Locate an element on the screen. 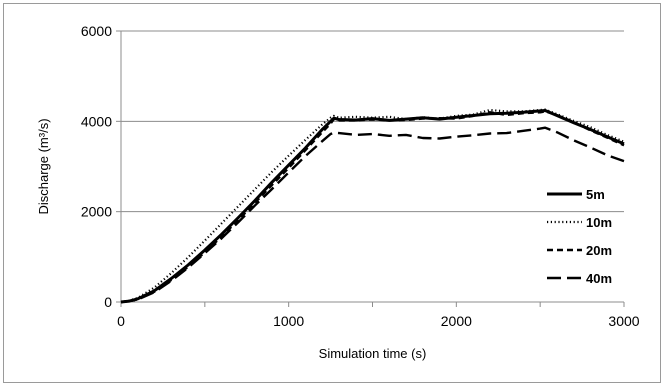 The image size is (665, 387). x-tick-label: 2000 is located at coordinates (456, 321).